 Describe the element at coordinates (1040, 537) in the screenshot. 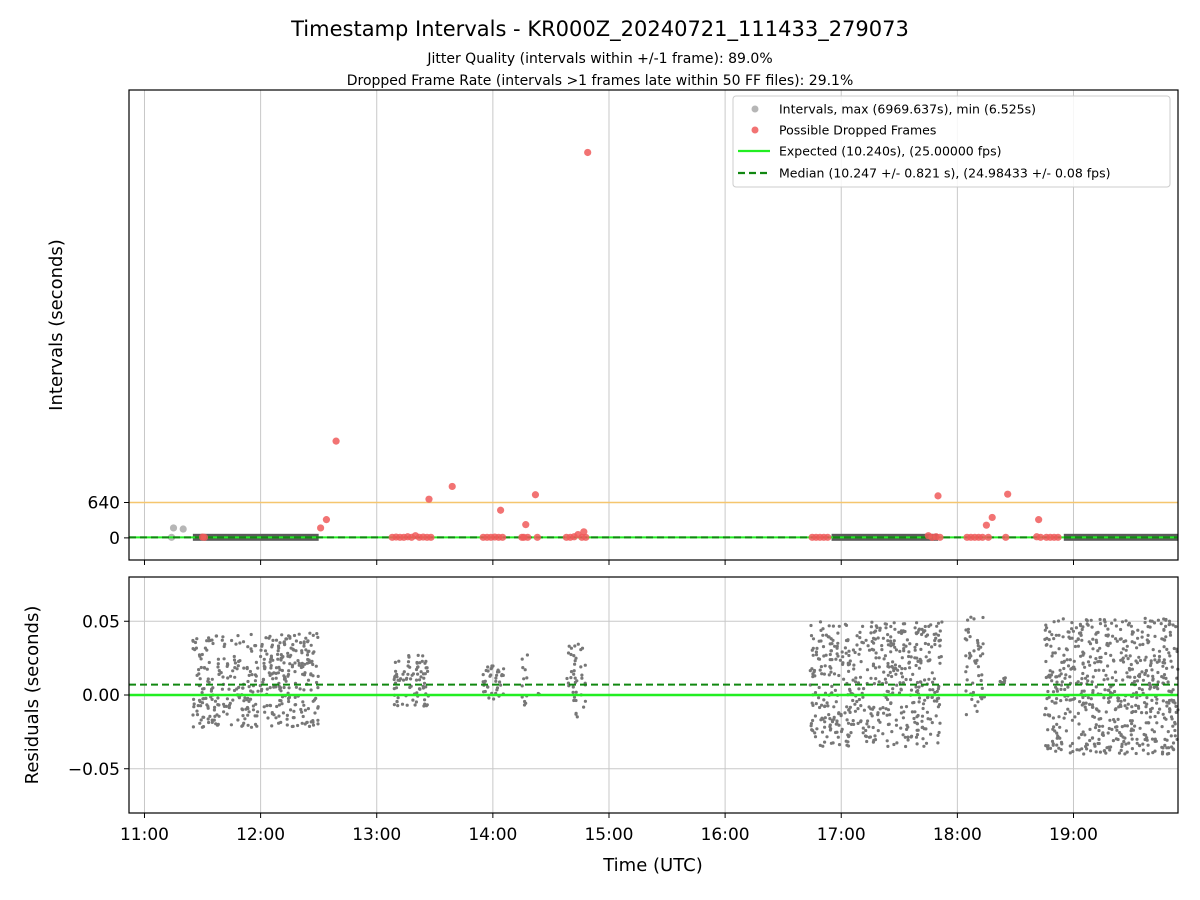

I see `dropped-frame-point` at that location.